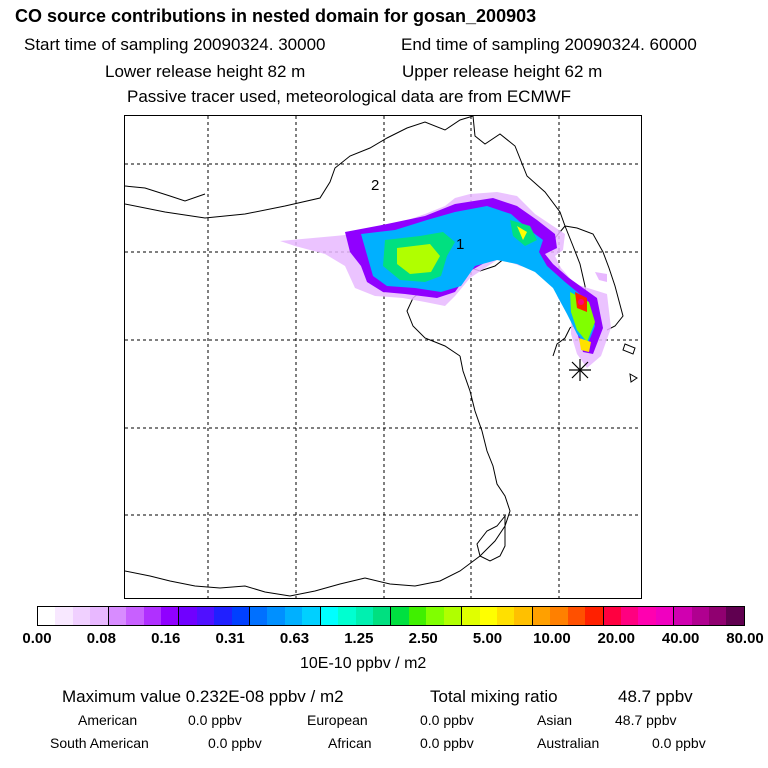 The image size is (768, 768). What do you see at coordinates (580, 370) in the screenshot?
I see `receptor-star-marker` at bounding box center [580, 370].